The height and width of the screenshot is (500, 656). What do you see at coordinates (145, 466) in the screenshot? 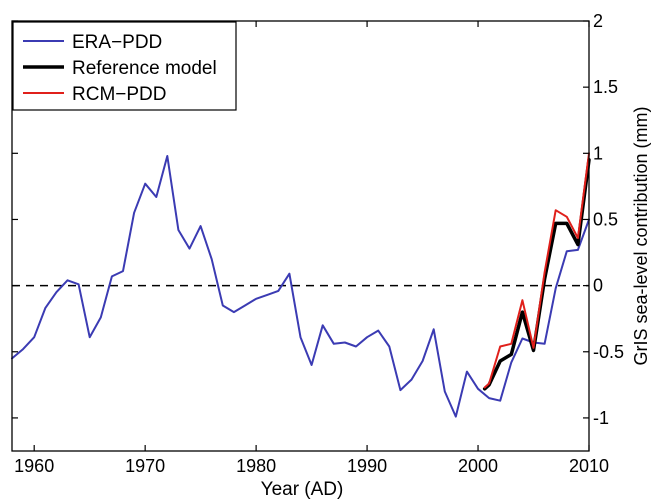
I see `x-tick-label: 1970` at bounding box center [145, 466].